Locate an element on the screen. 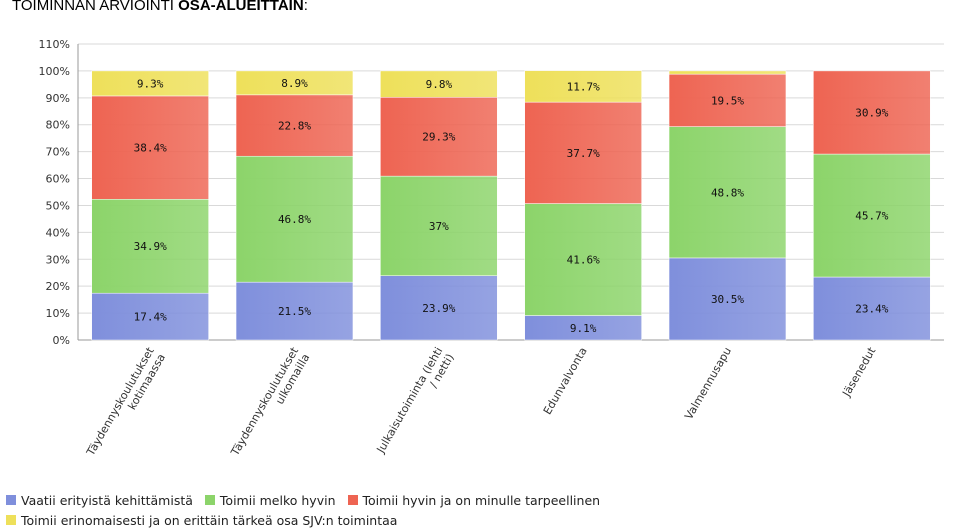  data-label: 30.5% is located at coordinates (727, 299).